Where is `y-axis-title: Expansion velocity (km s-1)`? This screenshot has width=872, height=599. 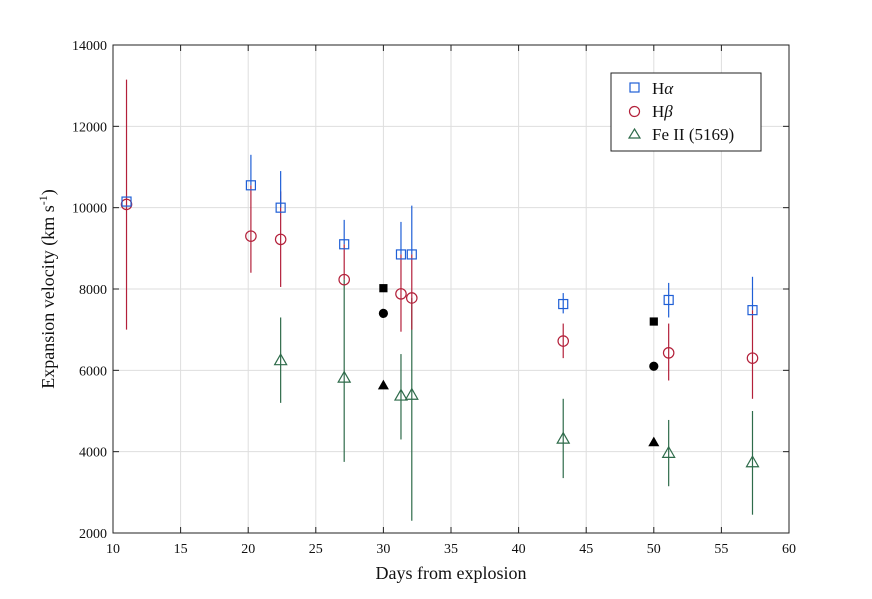 y-axis-title: Expansion velocity (km s-1) is located at coordinates (47, 288).